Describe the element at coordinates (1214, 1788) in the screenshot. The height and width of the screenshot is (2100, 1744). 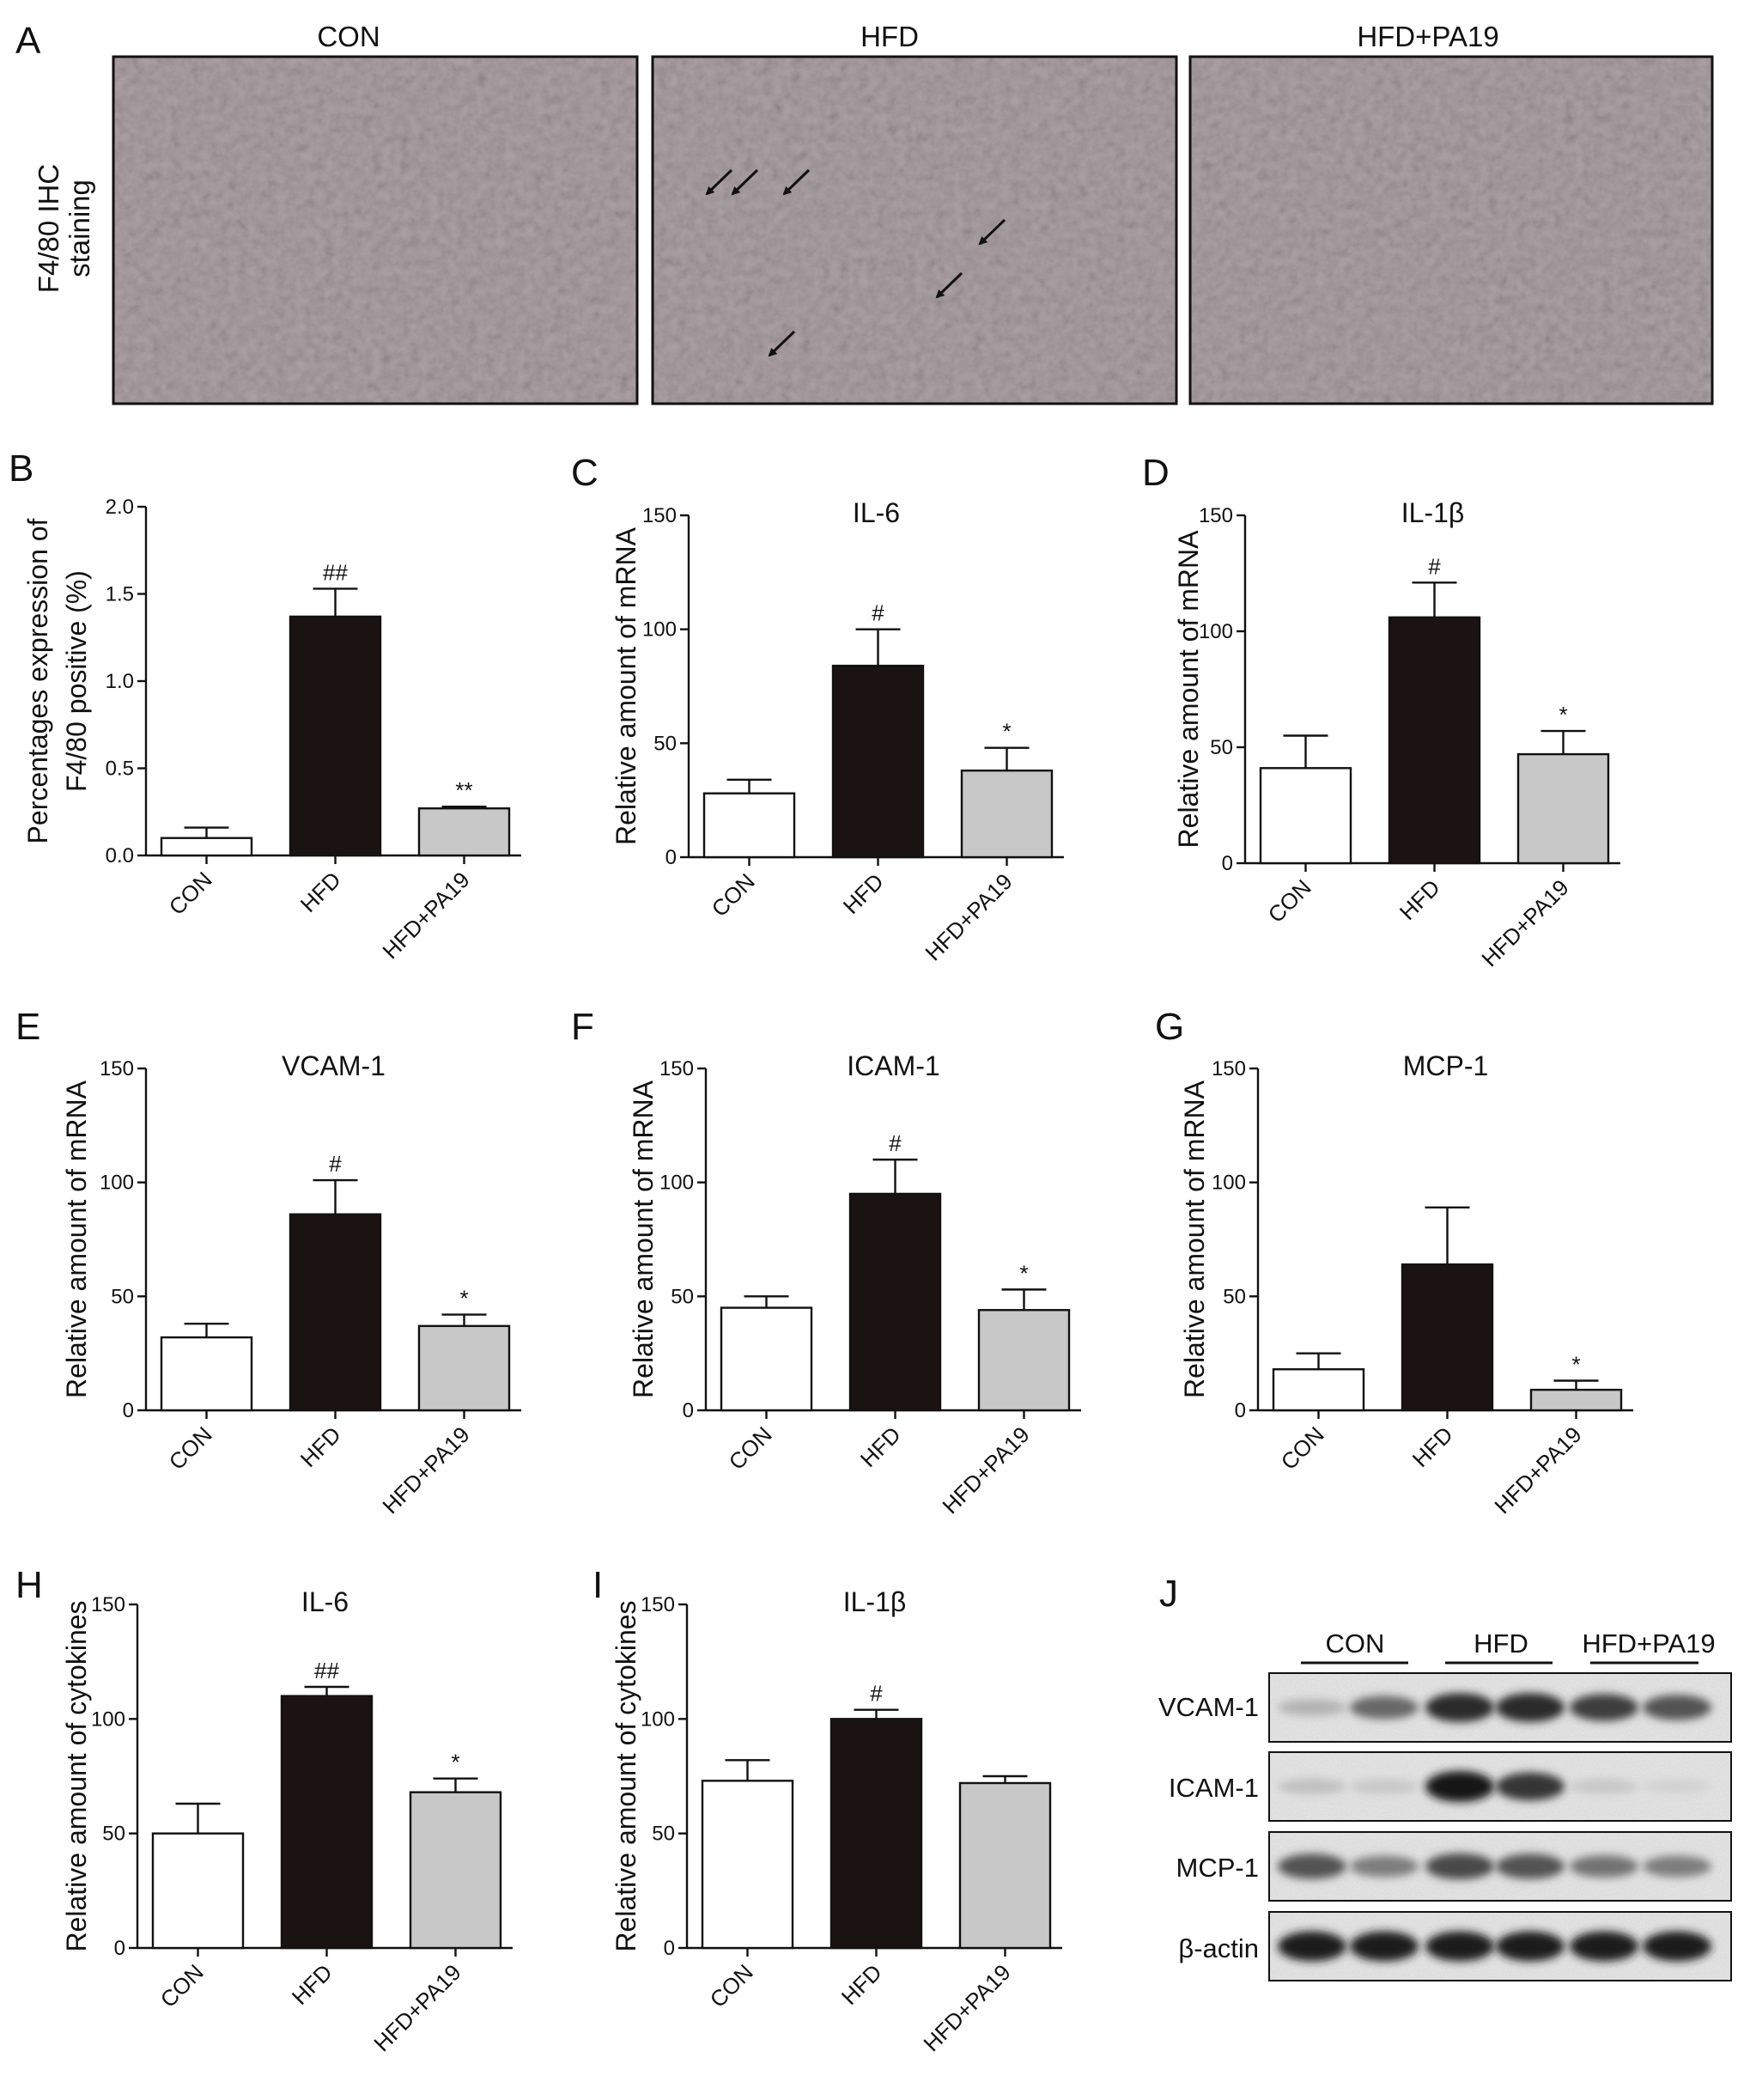
I see `wb-row-label-icam1: ICAM-1` at that location.